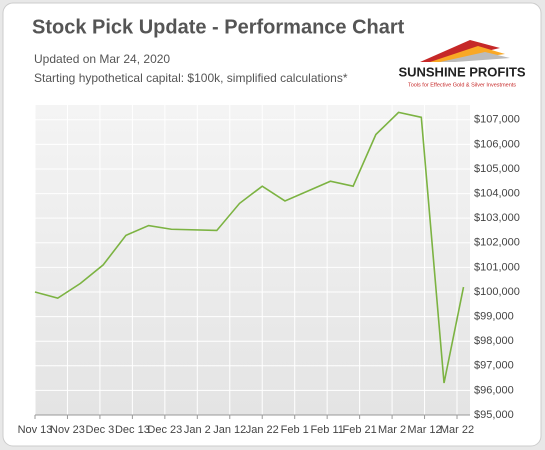 Image resolution: width=545 pixels, height=450 pixels. Describe the element at coordinates (497, 120) in the screenshot. I see `y-tick-label: $107,000` at that location.